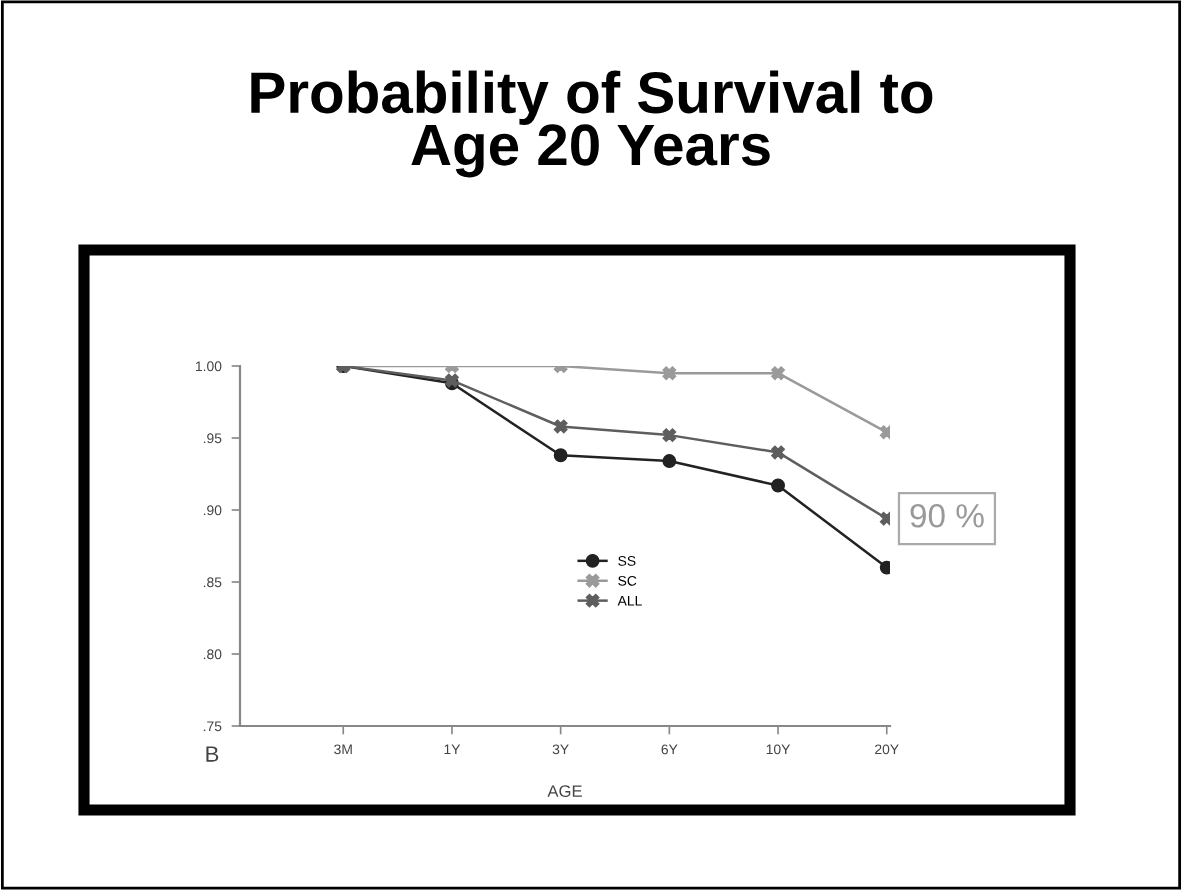 This screenshot has width=1182, height=890. I want to click on chart-title: Probability of Survival to Age 20 Years, so click(592, 124).